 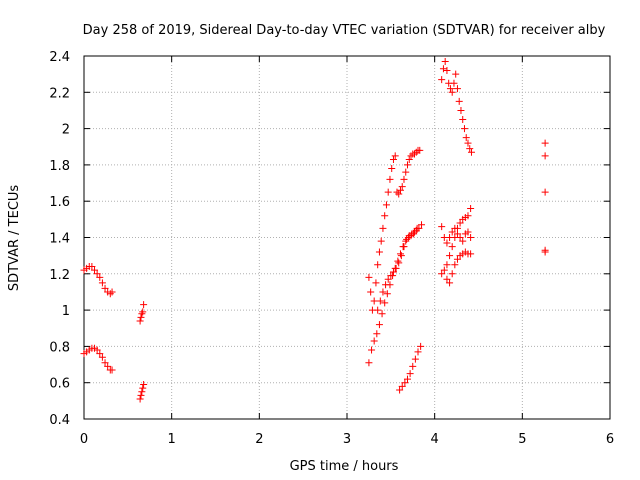 I want to click on y-tick-label: 0.8, so click(x=59, y=347).